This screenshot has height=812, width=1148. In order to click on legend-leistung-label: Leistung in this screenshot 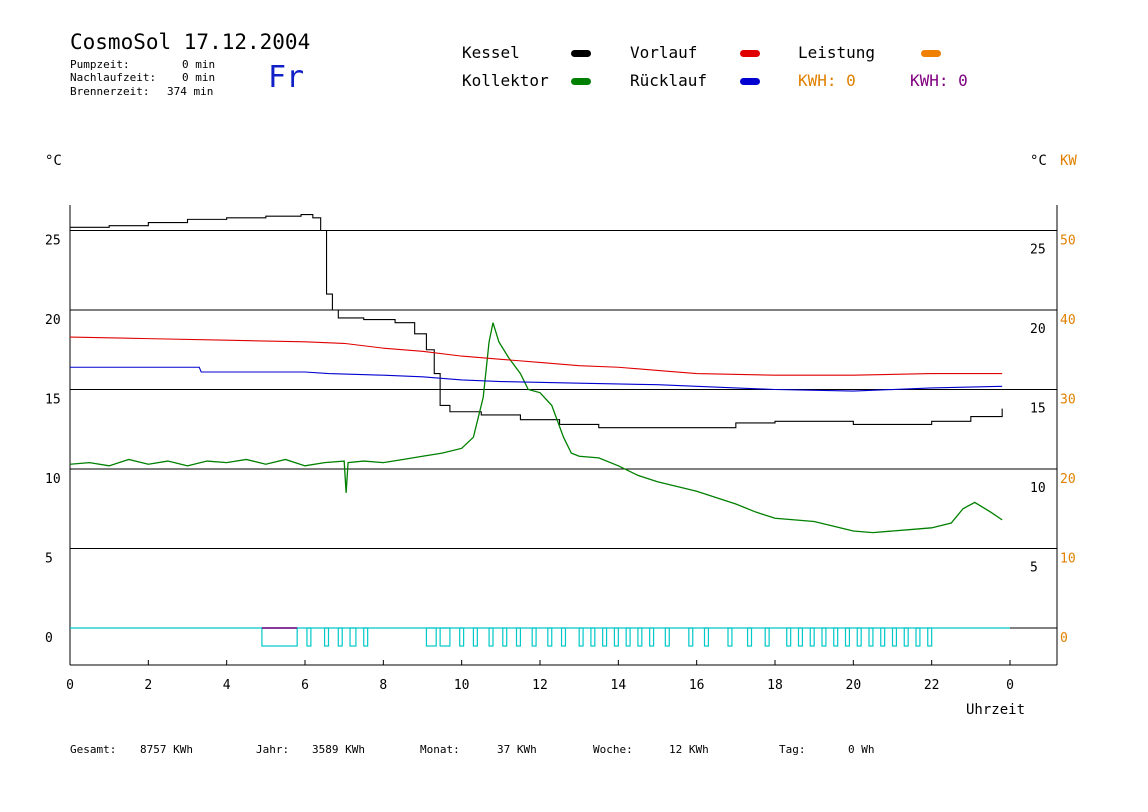, I will do `click(837, 52)`.